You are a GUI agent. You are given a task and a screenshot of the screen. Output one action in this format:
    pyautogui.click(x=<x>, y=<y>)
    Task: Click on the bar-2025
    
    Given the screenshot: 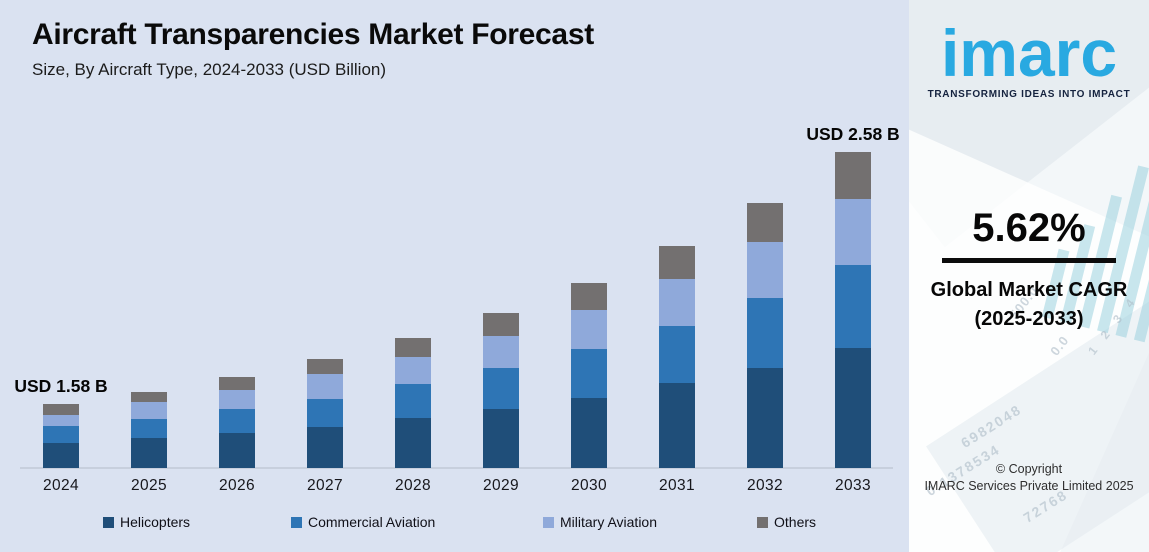 What is the action you would take?
    pyautogui.click(x=149, y=430)
    